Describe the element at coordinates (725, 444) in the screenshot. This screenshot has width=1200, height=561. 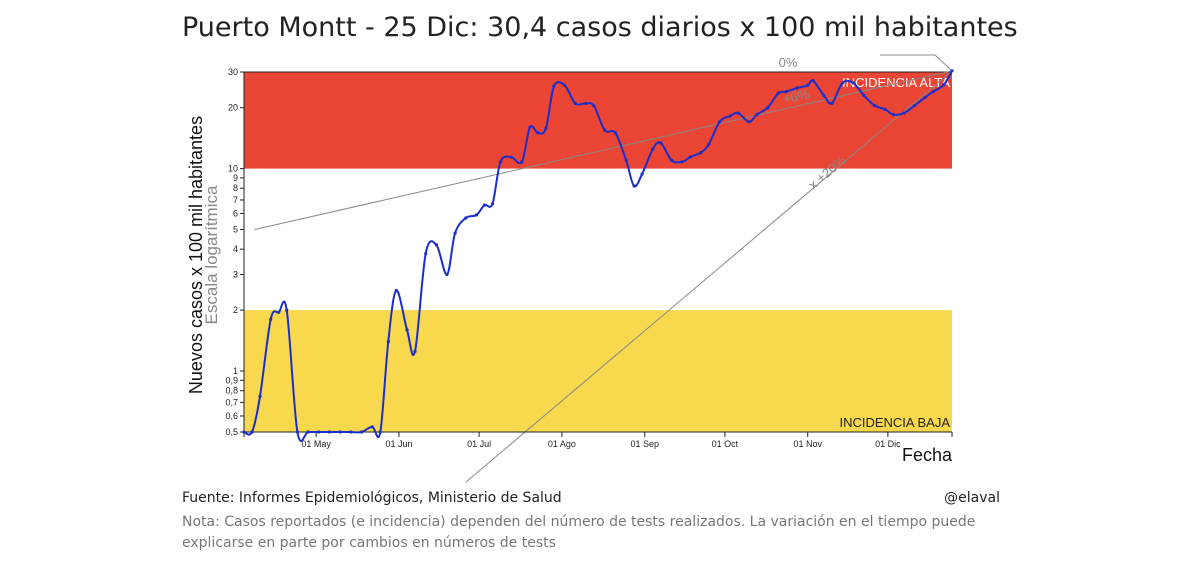
I see `x-tick-label: 01 Oct` at that location.